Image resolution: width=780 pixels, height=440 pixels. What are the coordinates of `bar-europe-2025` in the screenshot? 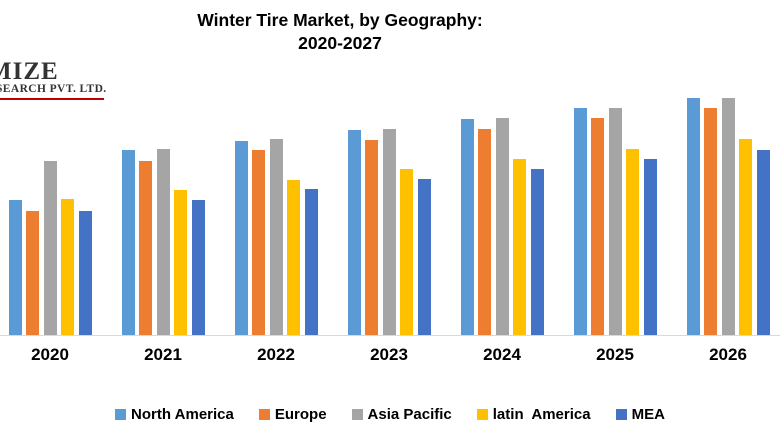 It's located at (597, 226).